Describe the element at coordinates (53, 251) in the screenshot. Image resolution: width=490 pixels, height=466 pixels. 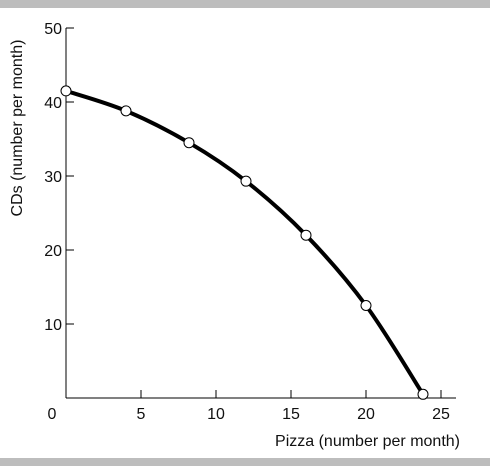
I see `y-tick-label-20: 20` at that location.